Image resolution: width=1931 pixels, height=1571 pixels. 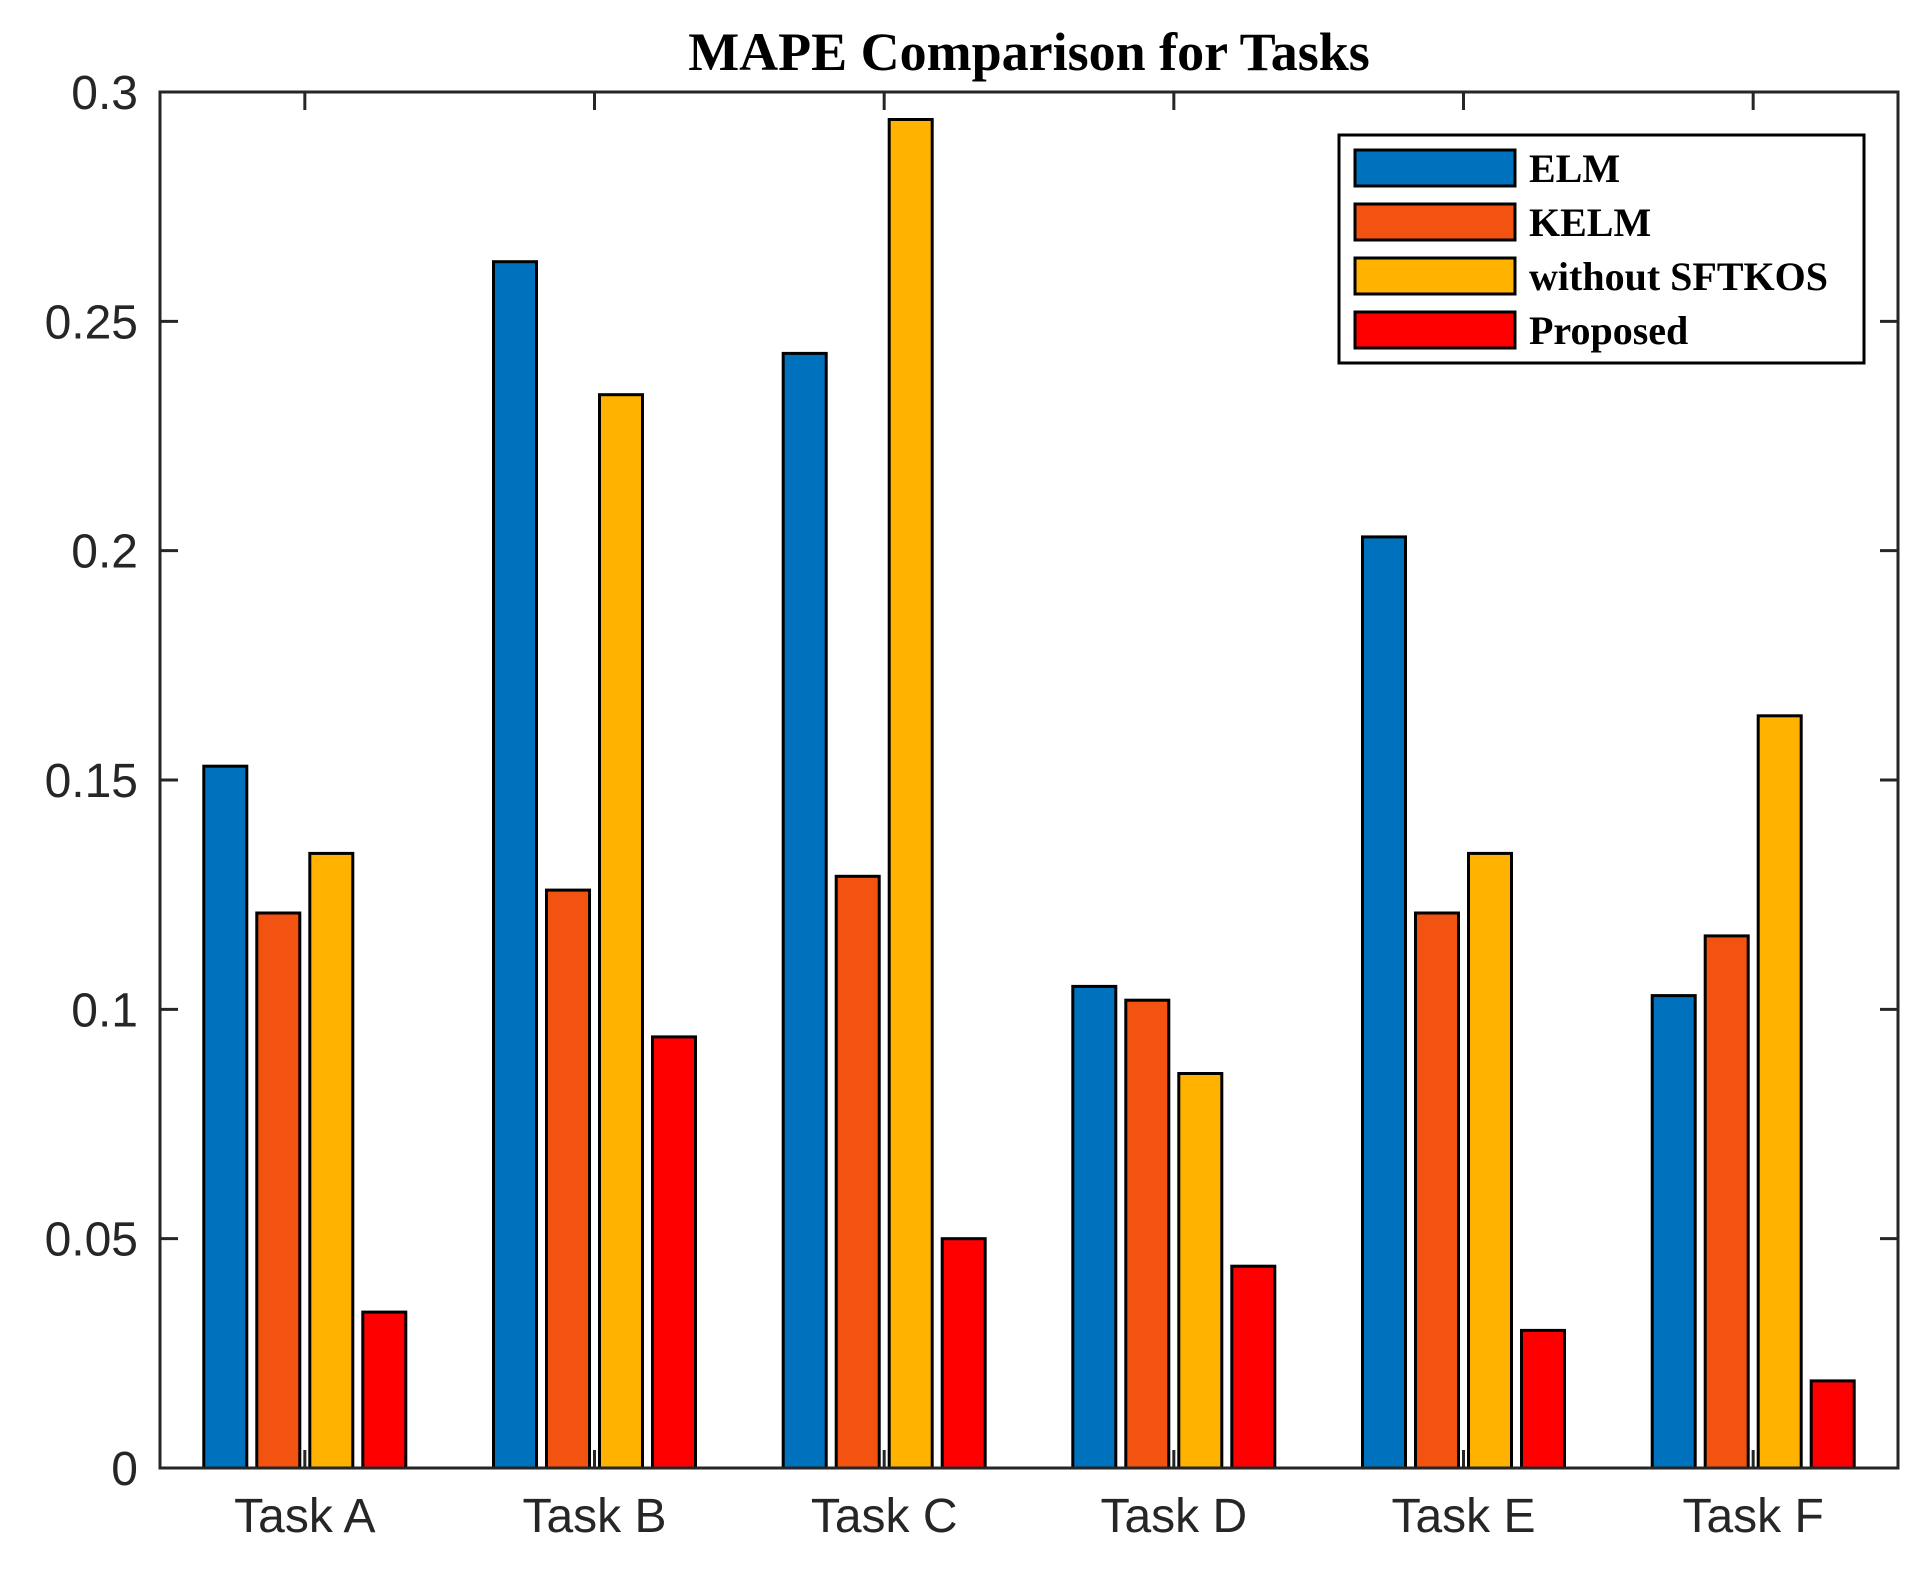 I want to click on legend-label: KELM, so click(x=1590, y=222).